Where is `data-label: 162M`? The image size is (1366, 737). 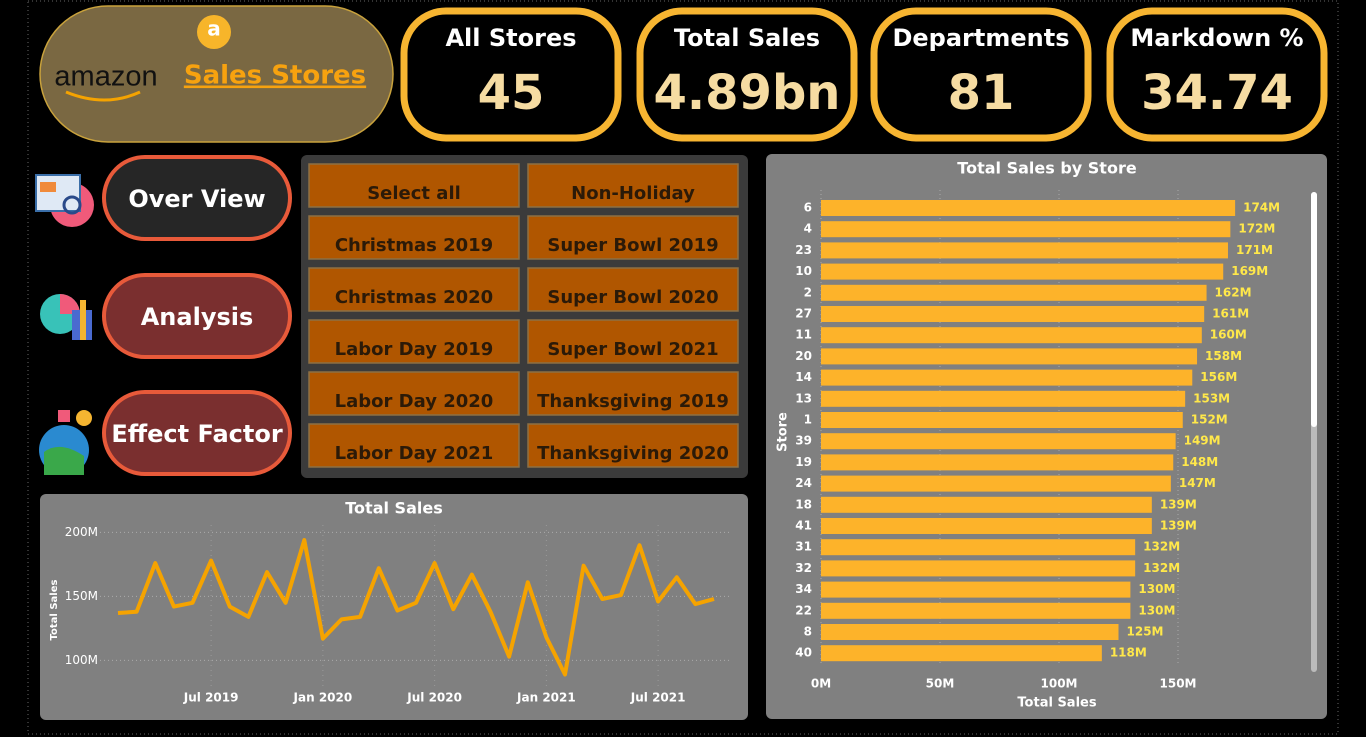
data-label: 162M is located at coordinates (1233, 292).